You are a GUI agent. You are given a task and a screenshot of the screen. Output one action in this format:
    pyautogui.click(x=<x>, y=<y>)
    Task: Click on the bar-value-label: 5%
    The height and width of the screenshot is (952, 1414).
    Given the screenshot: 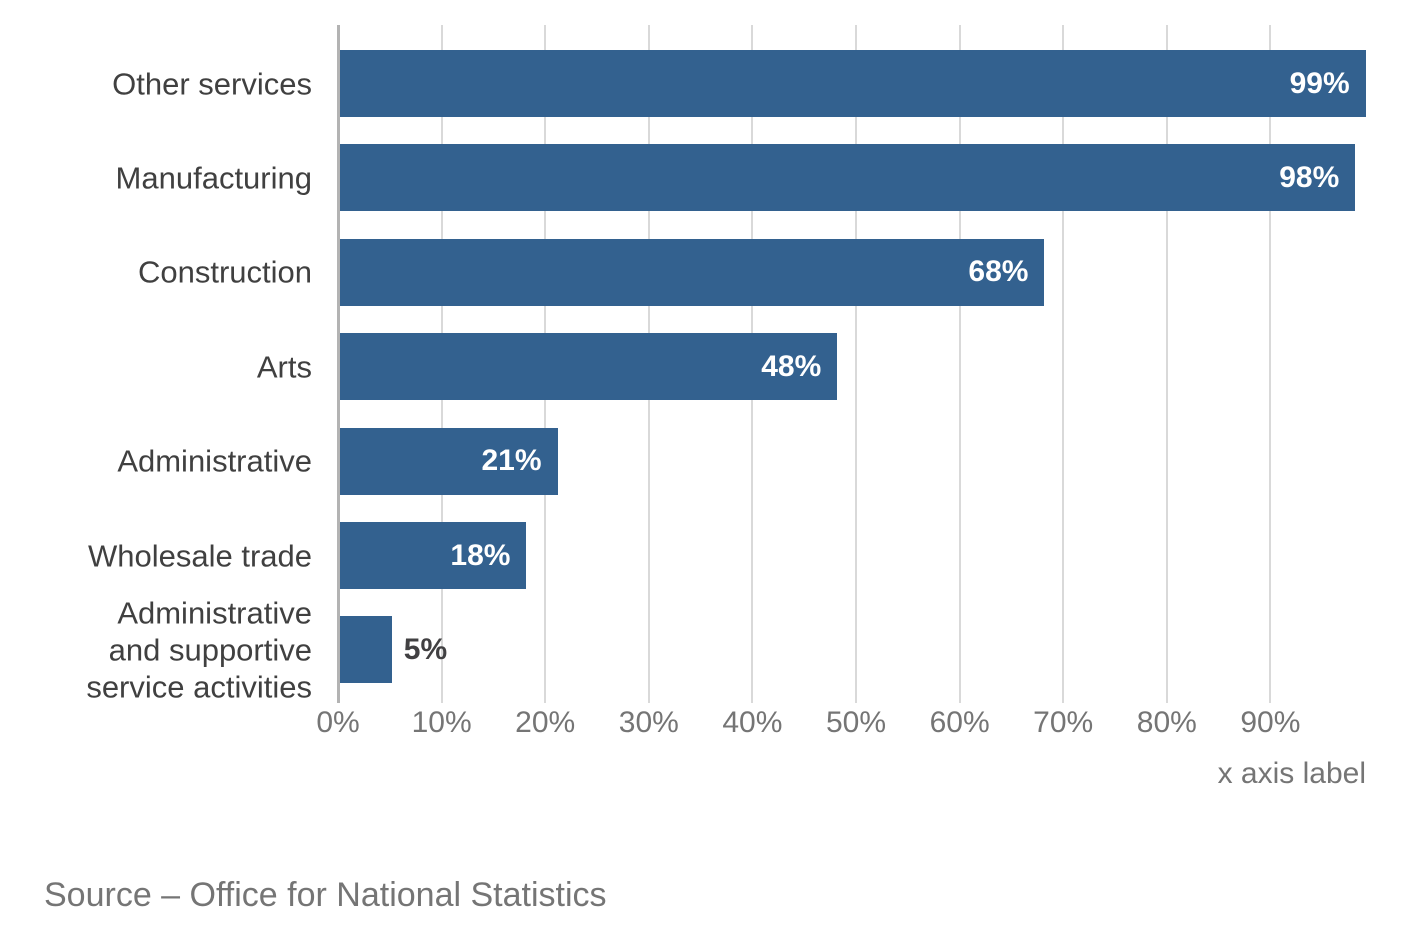 What is the action you would take?
    pyautogui.click(x=425, y=649)
    